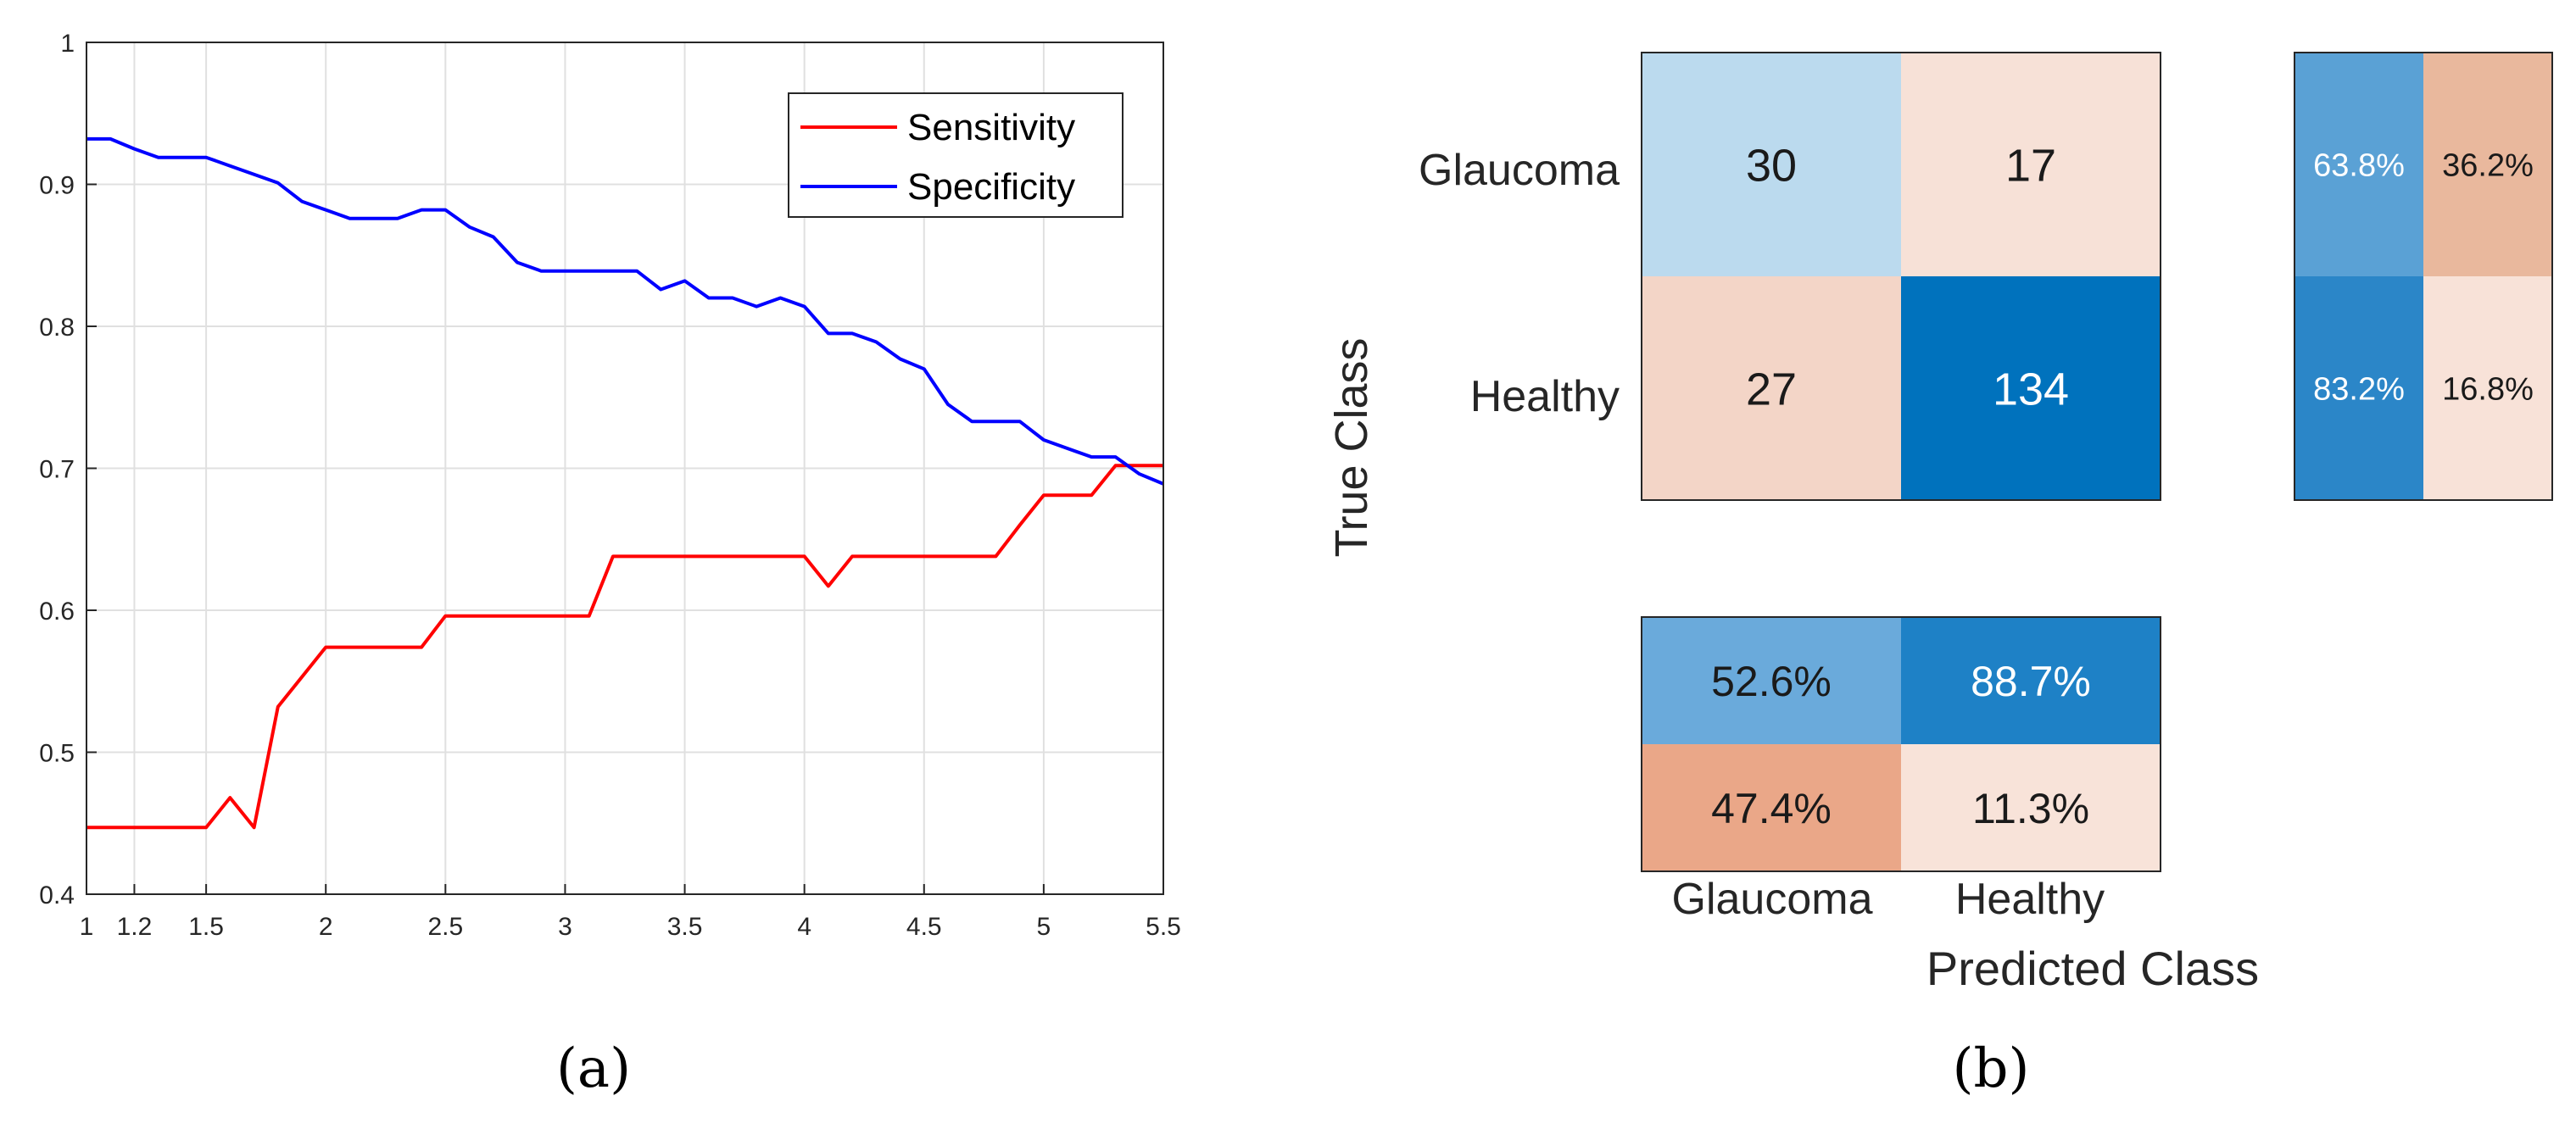 The height and width of the screenshot is (1129, 2576). What do you see at coordinates (57, 186) in the screenshot?
I see `y-tick-label: 0.9` at bounding box center [57, 186].